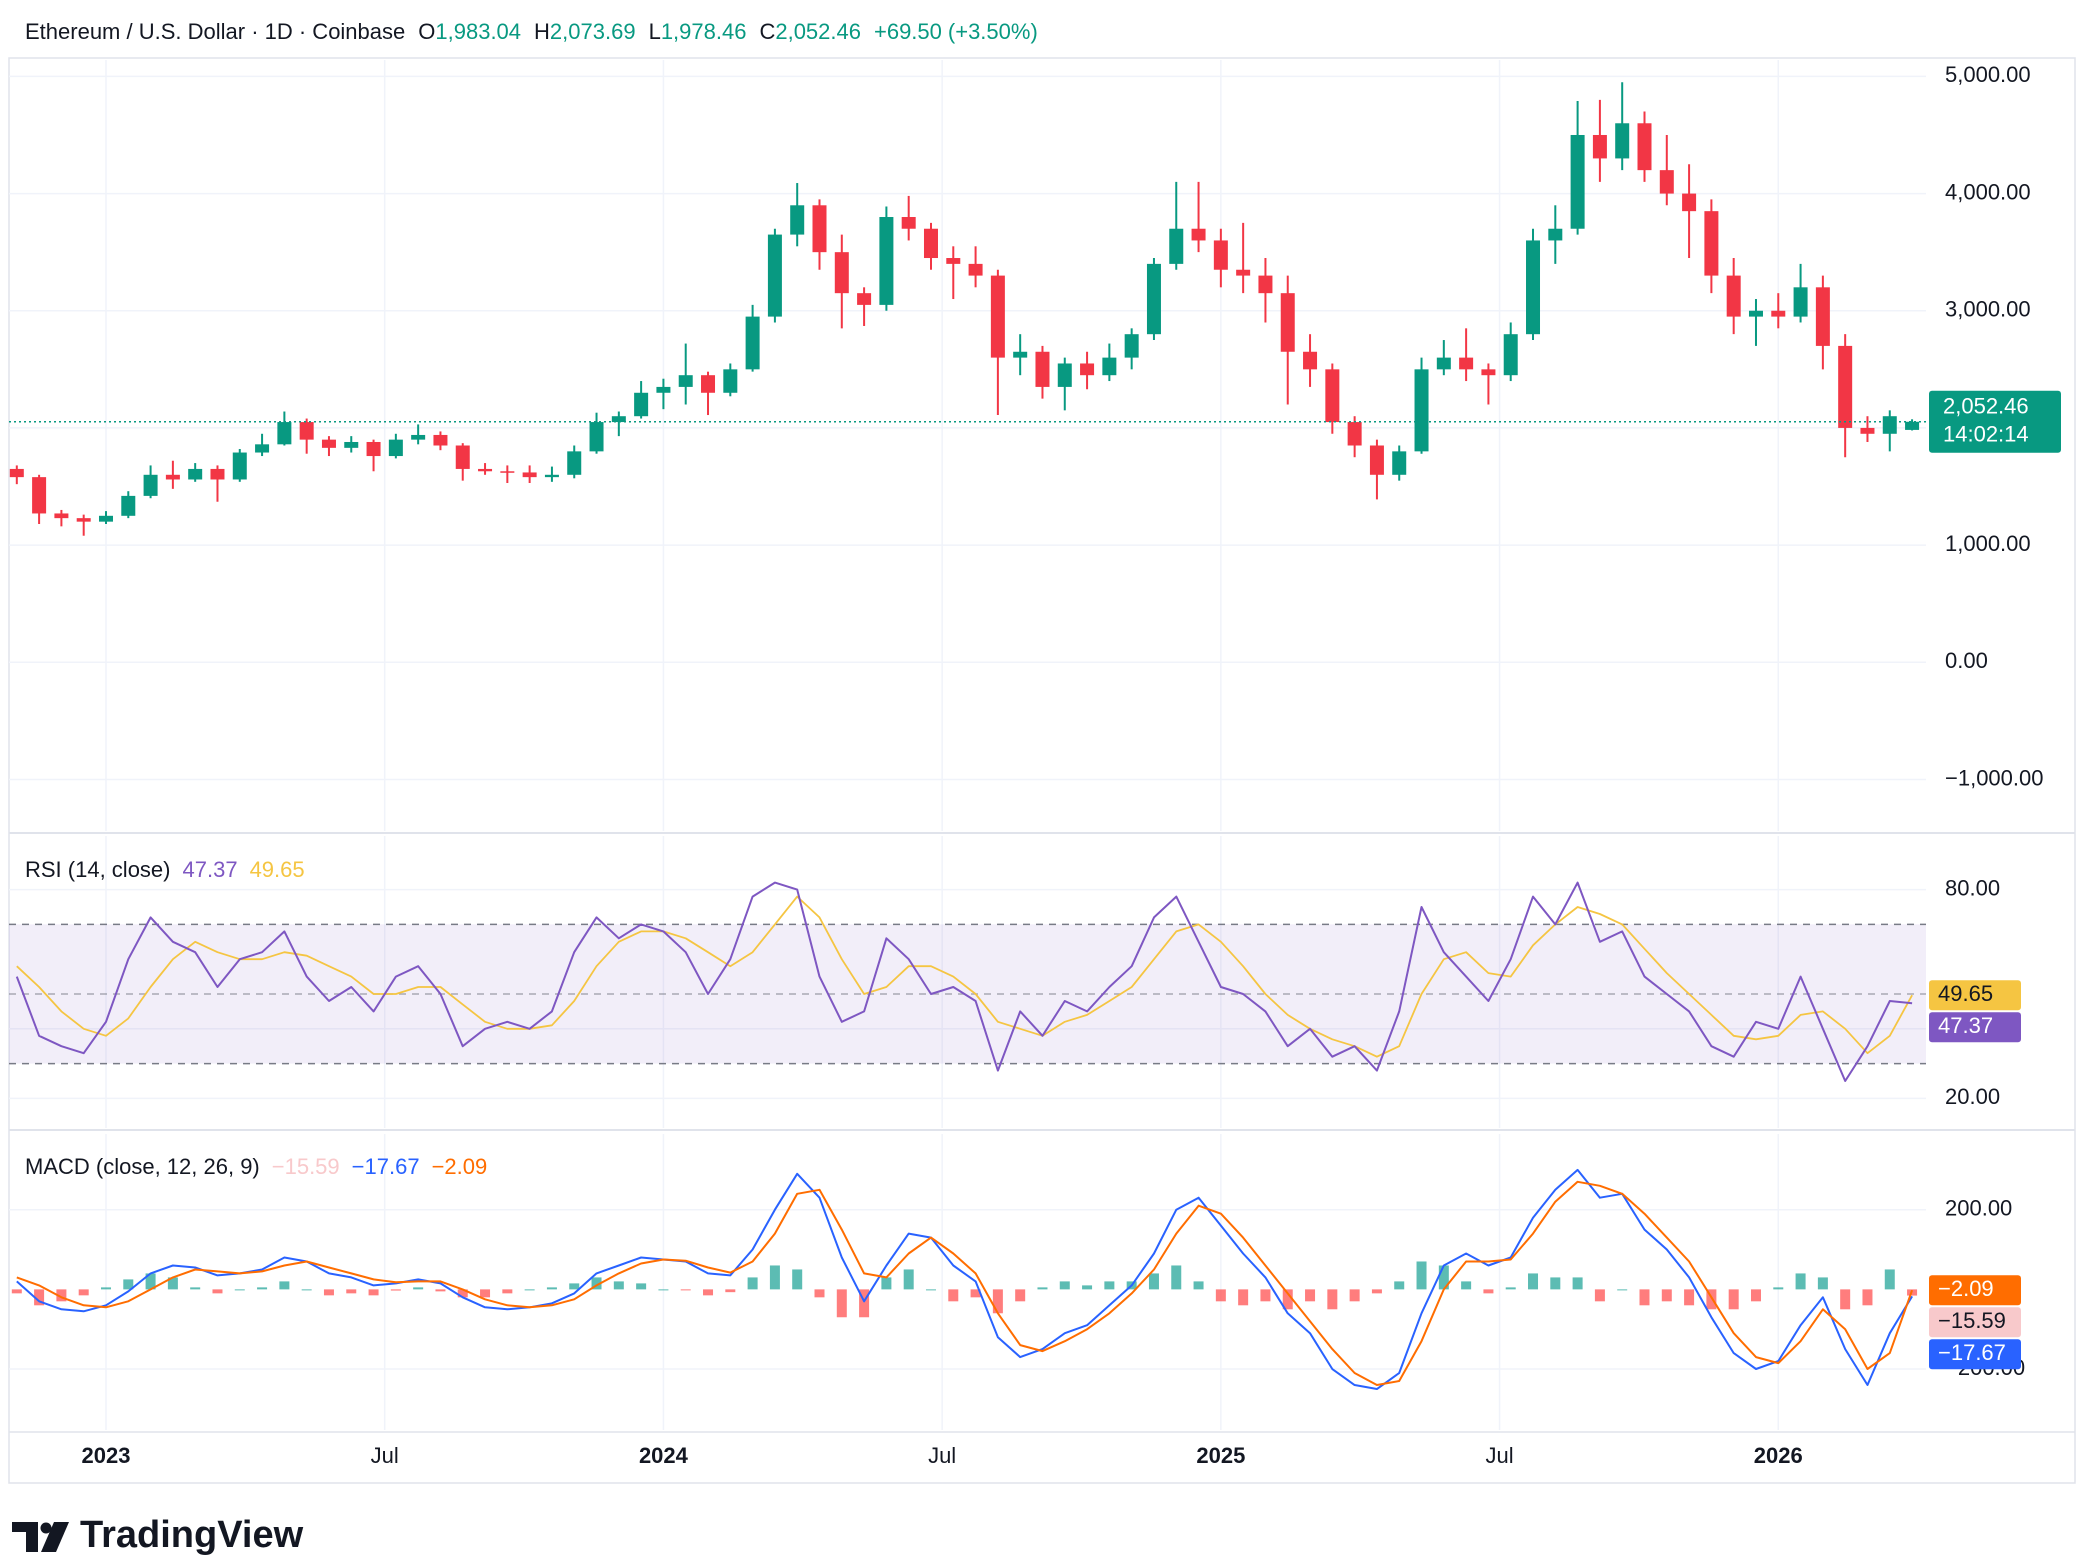  What do you see at coordinates (192, 1535) in the screenshot?
I see `brand-name: TradingView` at bounding box center [192, 1535].